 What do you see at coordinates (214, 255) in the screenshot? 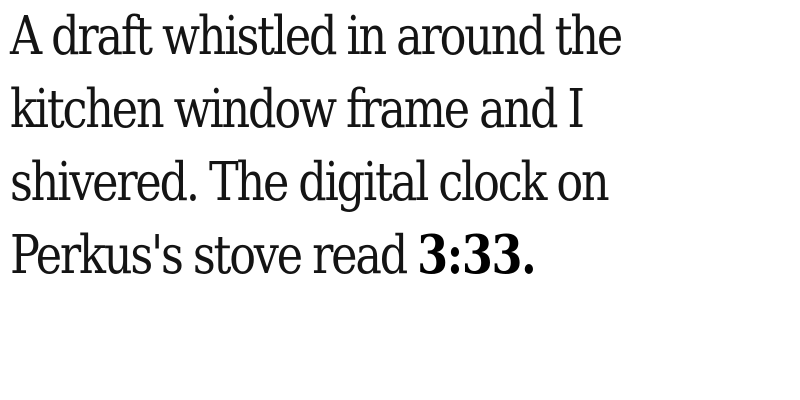
I see `passage-line-4-text: Perkus's stove read` at bounding box center [214, 255].